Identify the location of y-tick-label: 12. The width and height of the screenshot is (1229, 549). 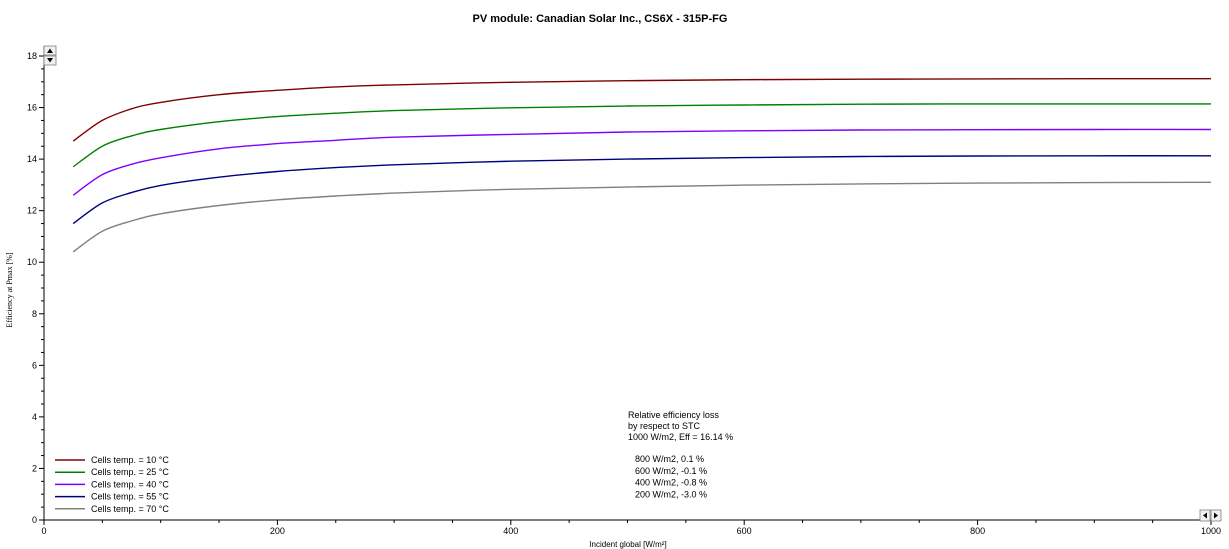
(32, 211).